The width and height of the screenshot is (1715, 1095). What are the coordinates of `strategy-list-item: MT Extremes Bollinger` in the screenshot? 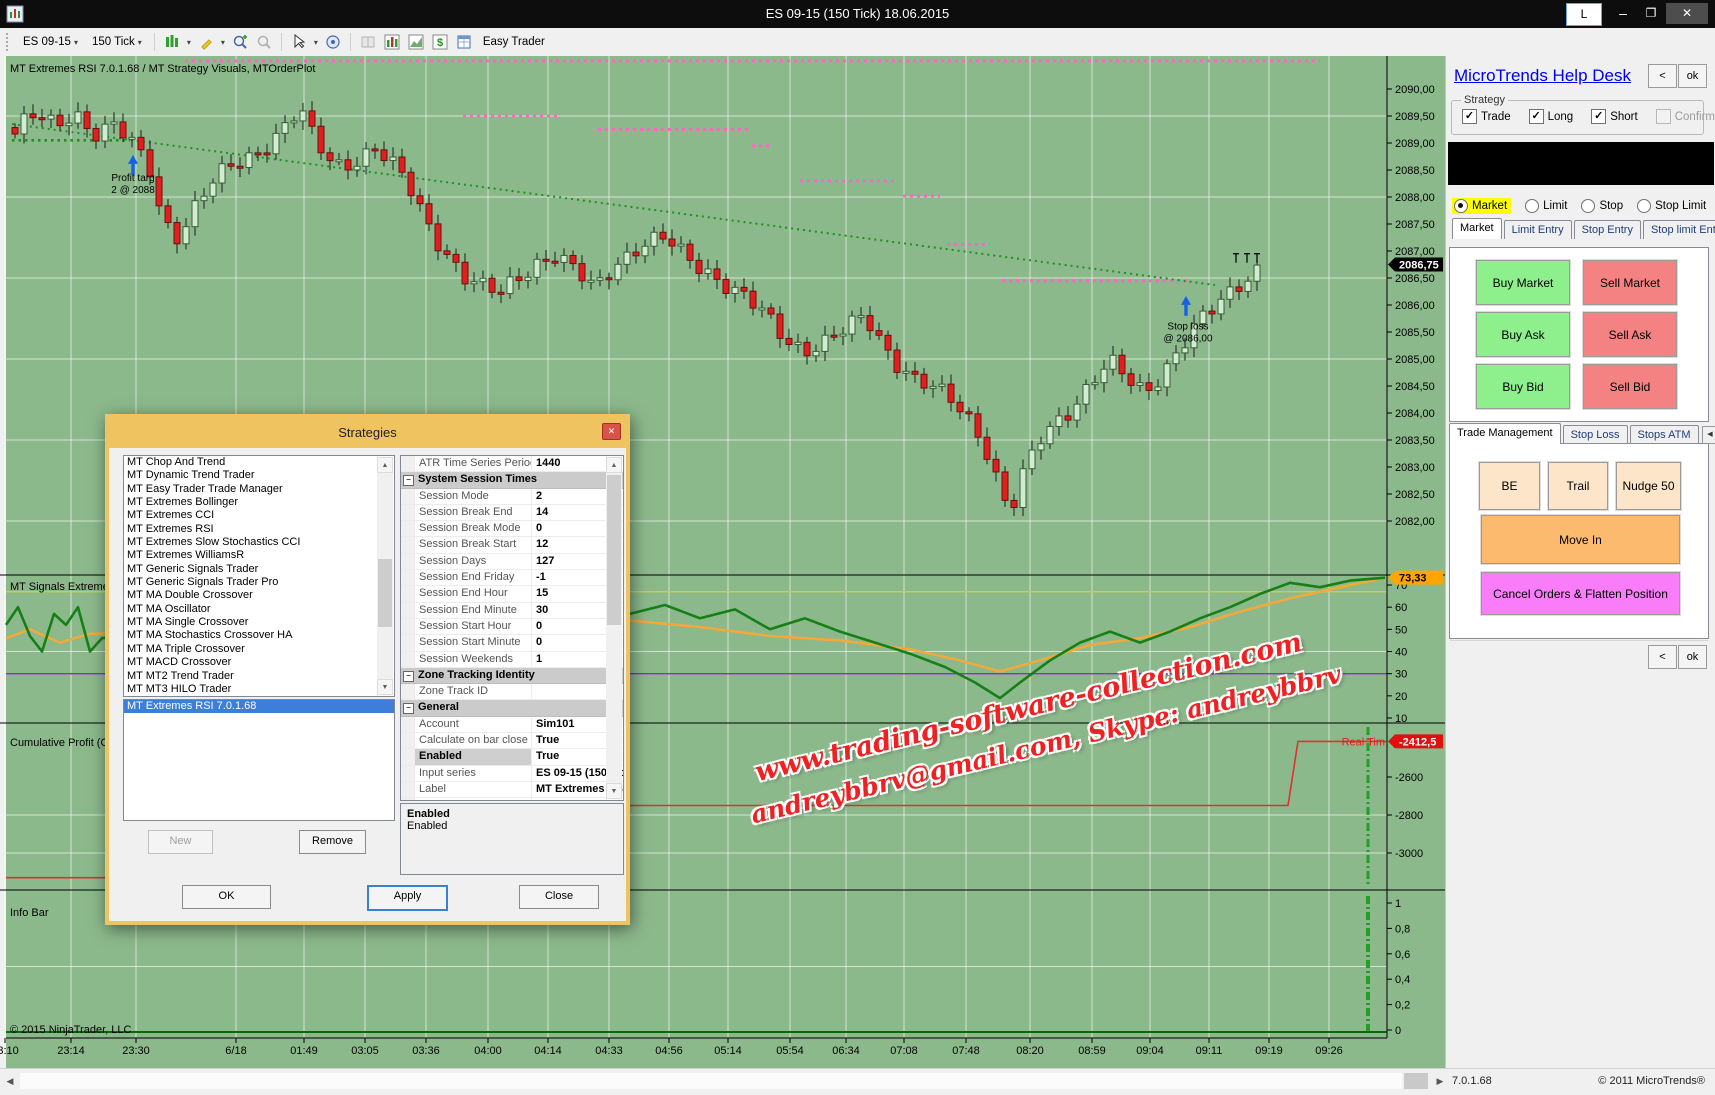 It's located at (259, 502).